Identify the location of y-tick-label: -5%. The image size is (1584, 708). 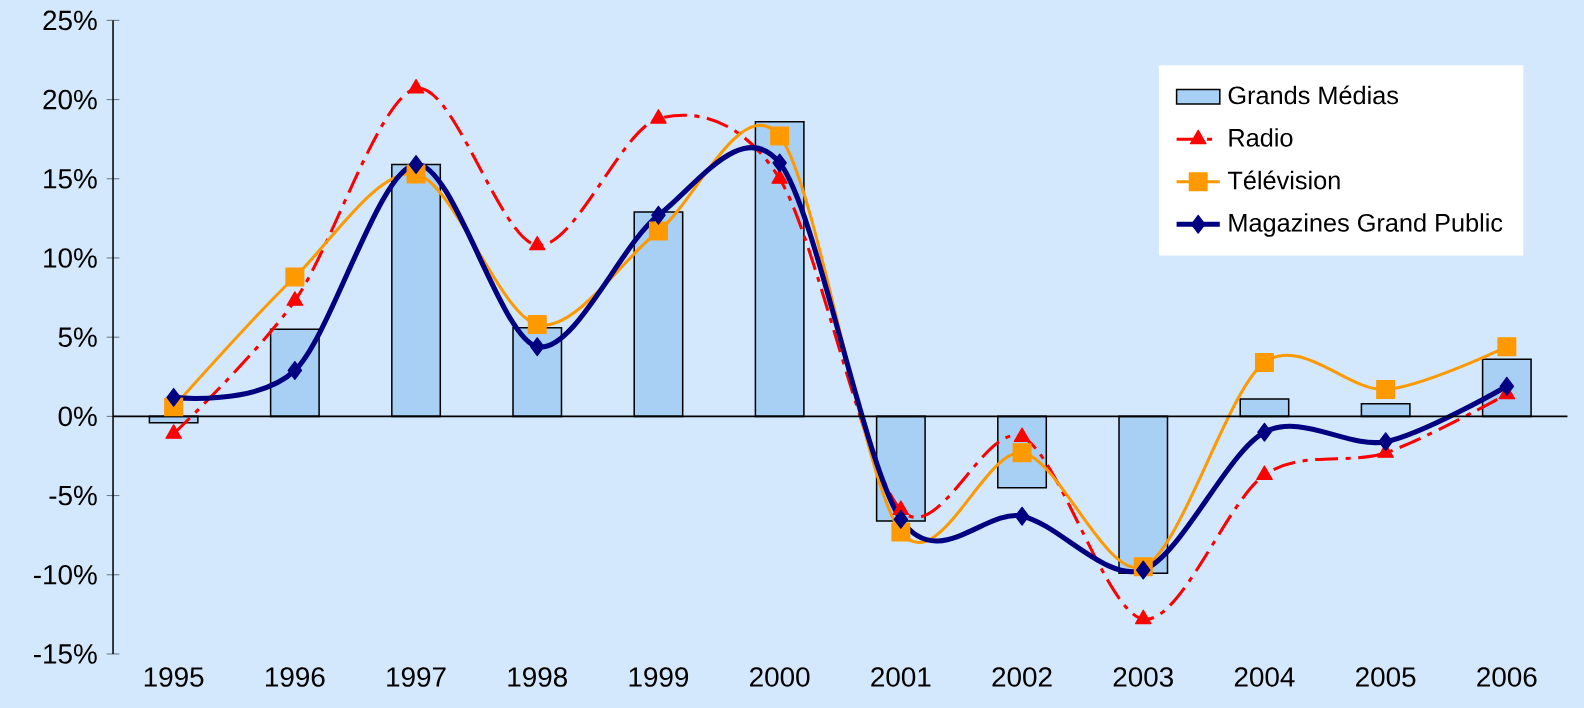
(73, 495).